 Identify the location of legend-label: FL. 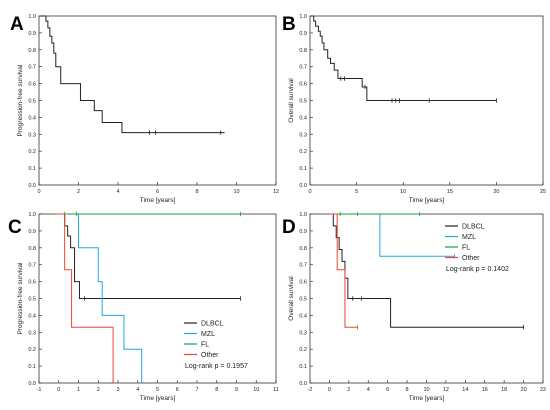
(205, 345).